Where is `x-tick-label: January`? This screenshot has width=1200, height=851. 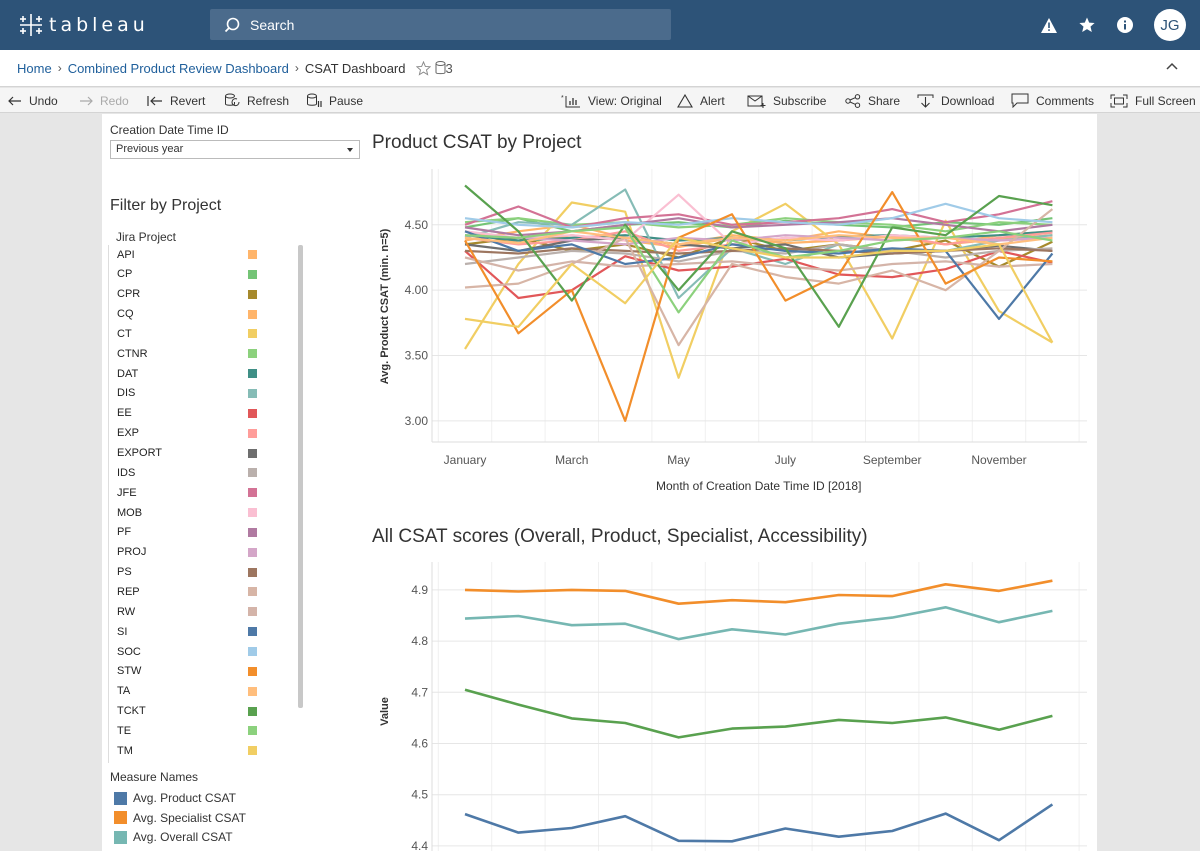 x-tick-label: January is located at coordinates (465, 460).